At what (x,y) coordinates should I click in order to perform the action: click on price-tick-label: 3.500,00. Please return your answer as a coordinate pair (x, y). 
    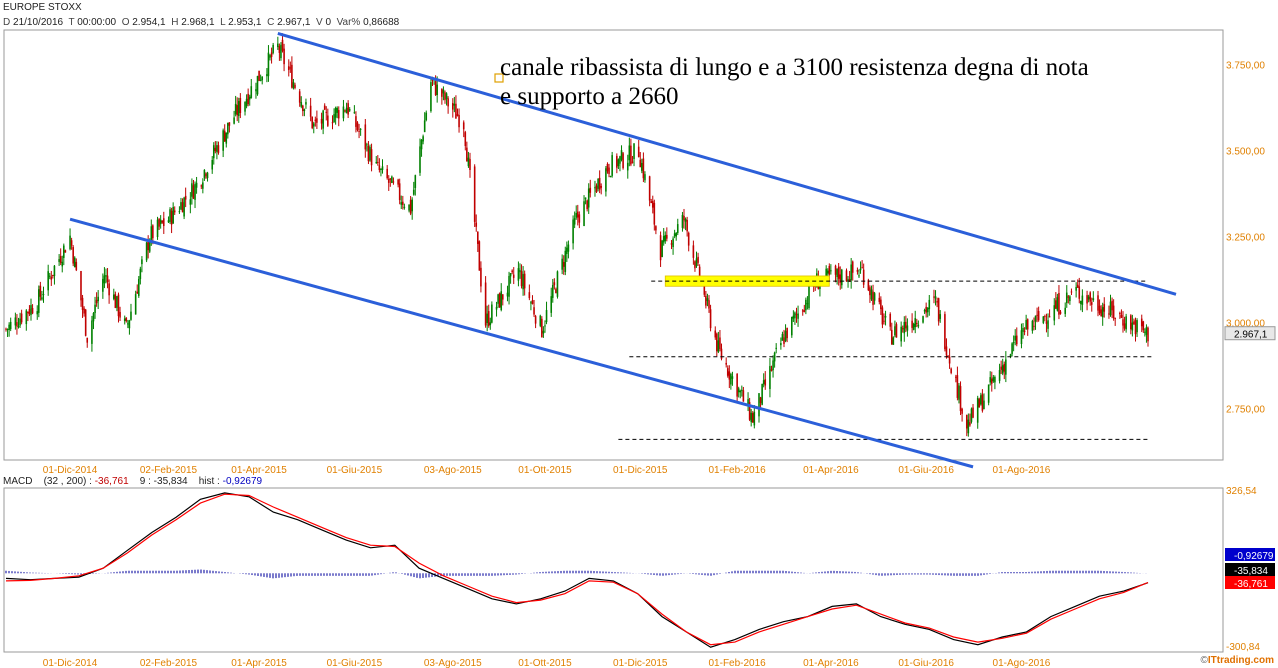
    Looking at the image, I should click on (1245, 151).